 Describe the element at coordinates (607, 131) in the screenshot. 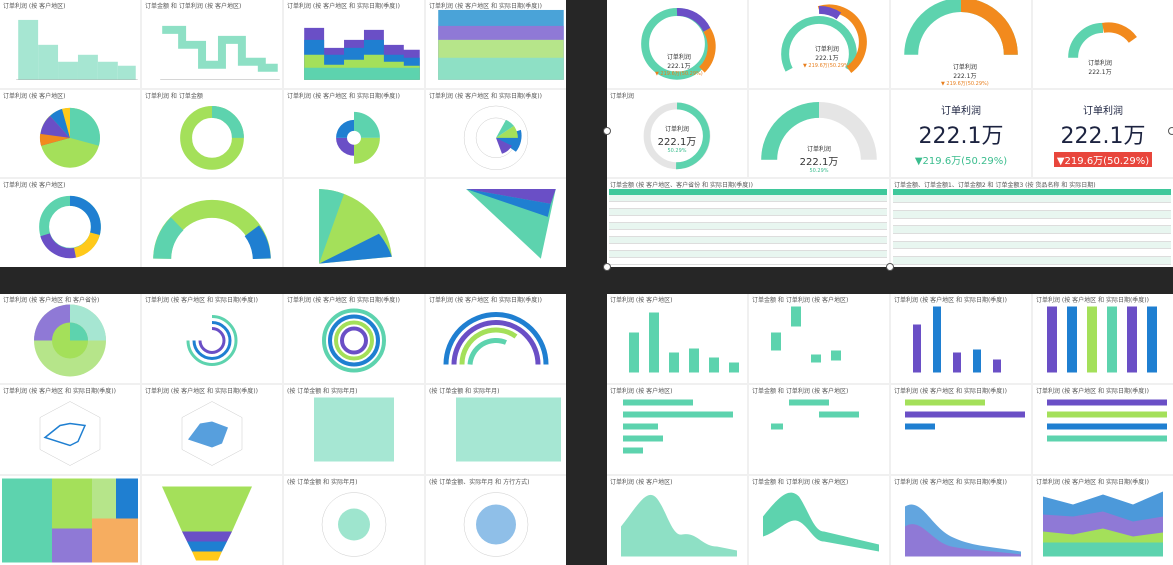

I see `resize-handle-left` at that location.